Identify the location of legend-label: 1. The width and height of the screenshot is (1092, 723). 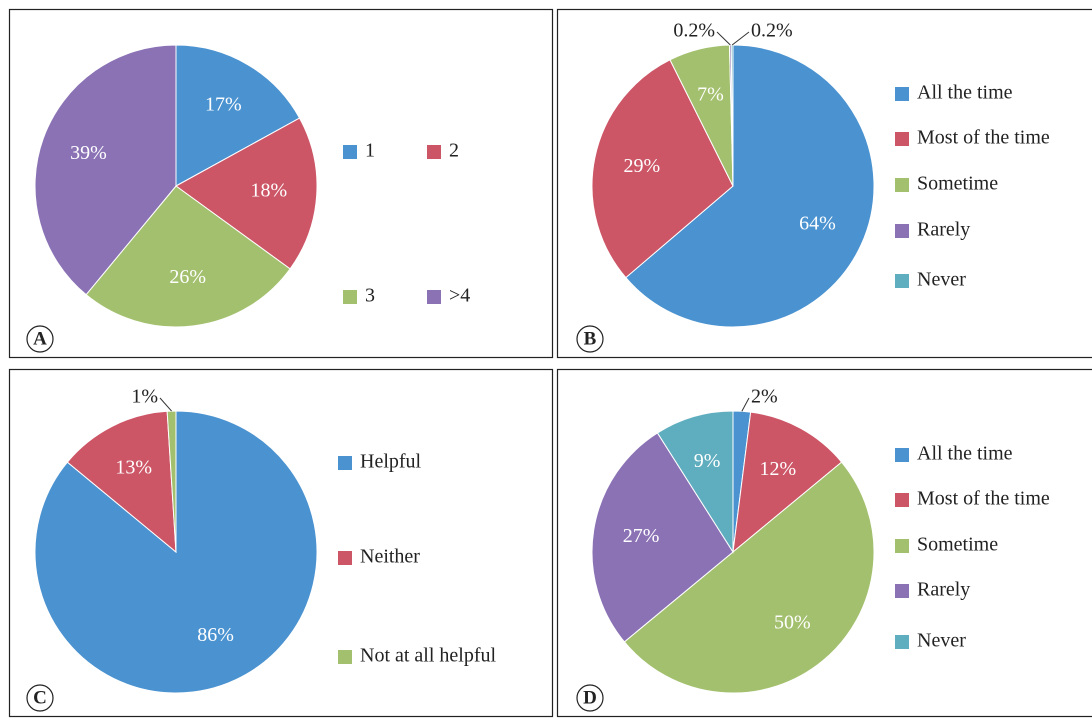
(370, 151).